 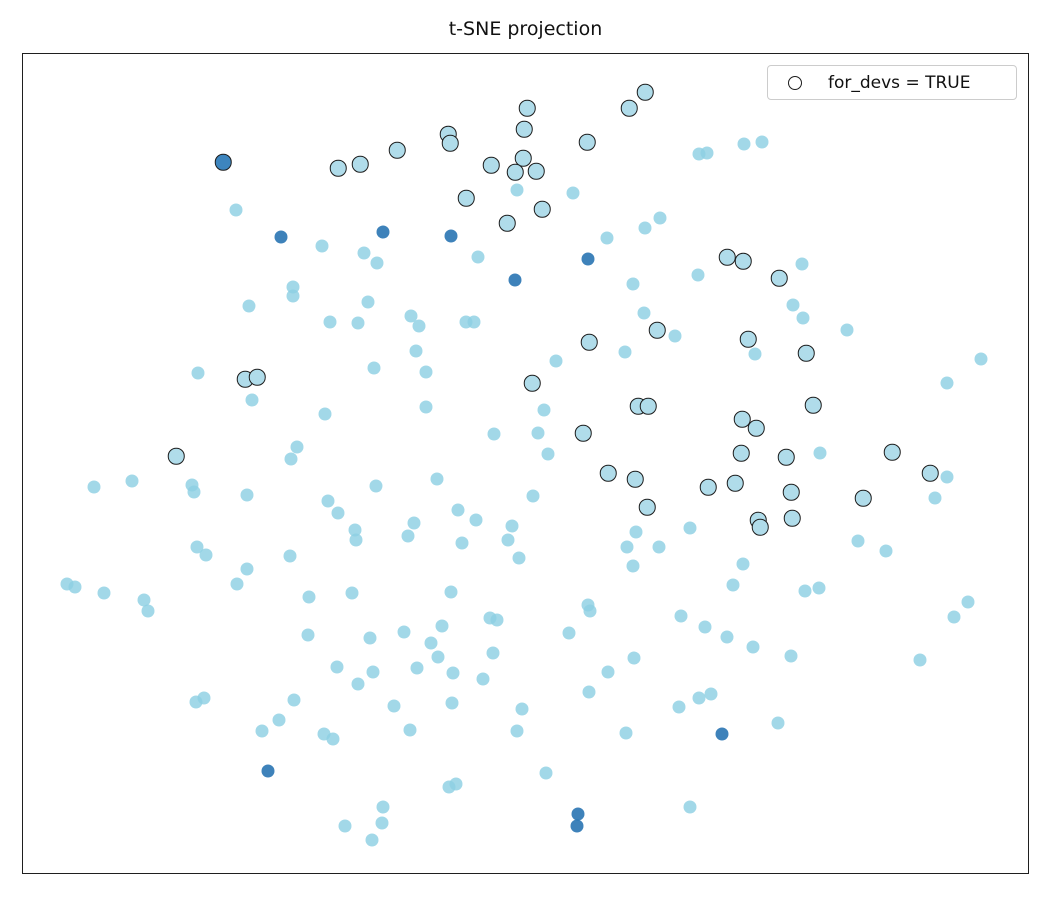 I want to click on data-point-documents-dark, so click(x=722, y=734).